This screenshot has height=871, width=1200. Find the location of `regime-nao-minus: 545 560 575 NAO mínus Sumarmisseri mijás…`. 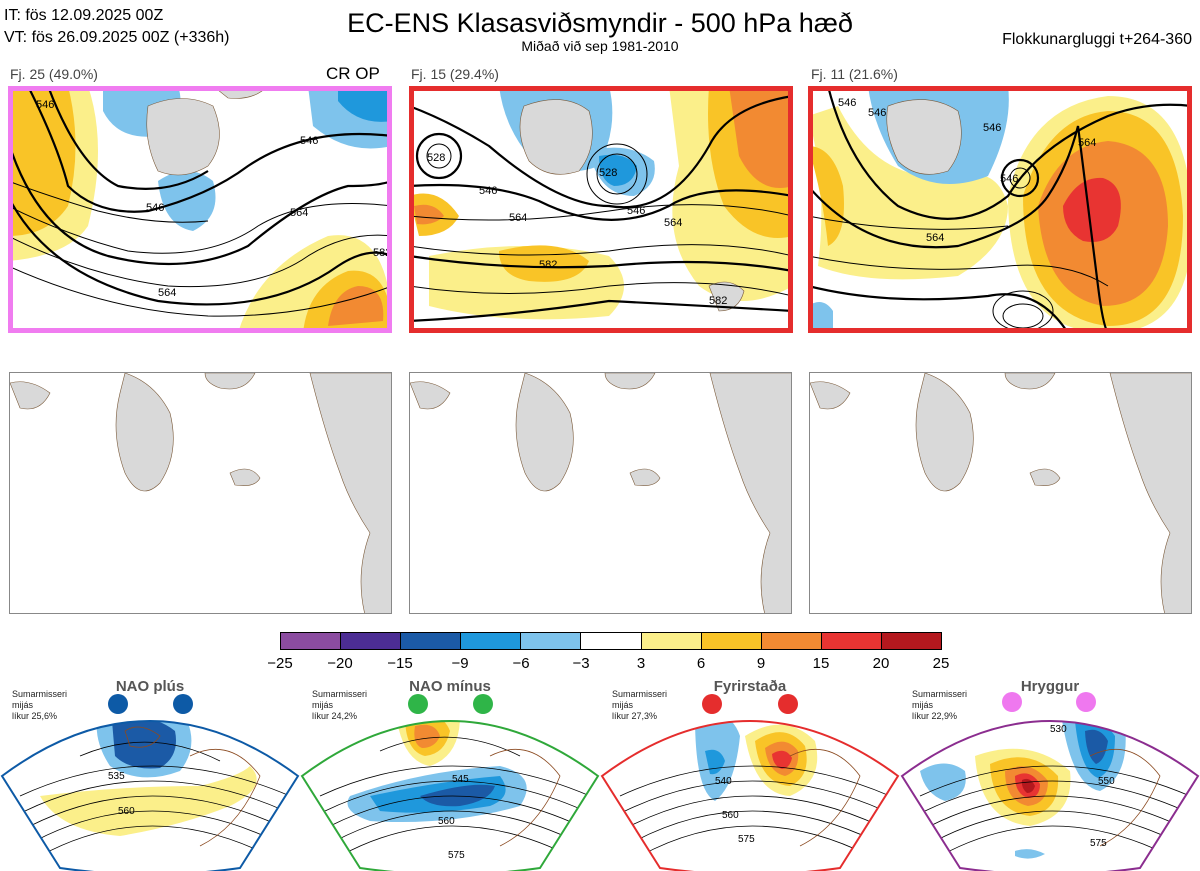

regime-nao-minus: 545 560 575 NAO mínus Sumarmisseri mijás… is located at coordinates (450, 773).